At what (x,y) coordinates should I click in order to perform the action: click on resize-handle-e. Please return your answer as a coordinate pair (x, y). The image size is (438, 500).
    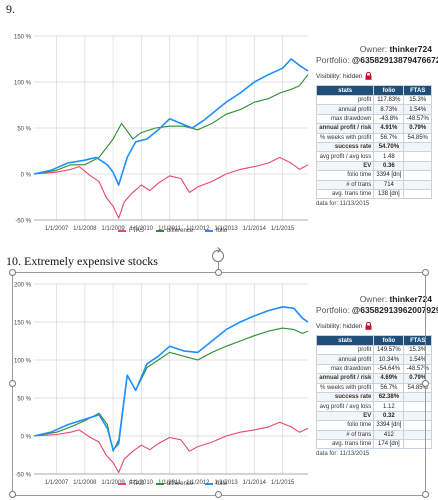
    Looking at the image, I should click on (425, 383).